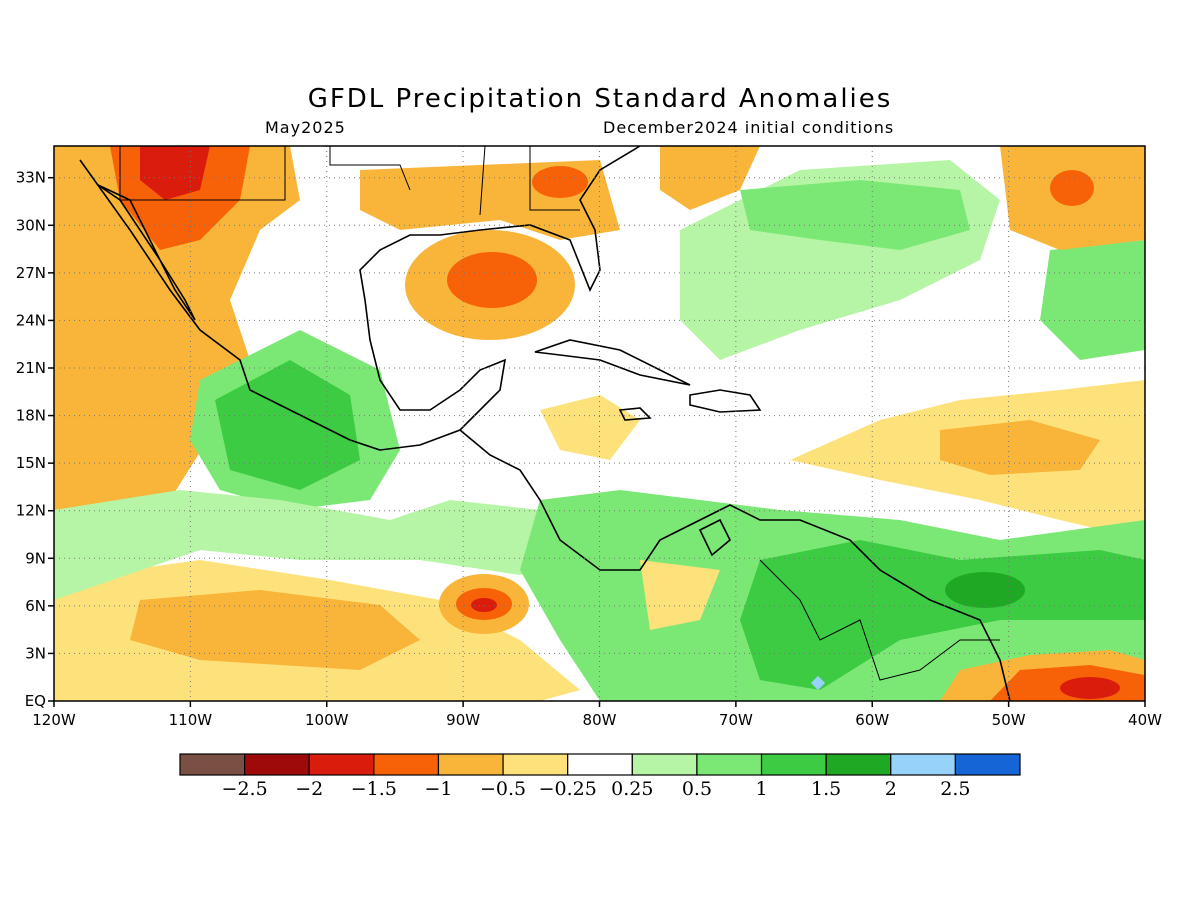 The width and height of the screenshot is (1200, 900). What do you see at coordinates (463, 720) in the screenshot?
I see `lon-tick-label: 90W` at bounding box center [463, 720].